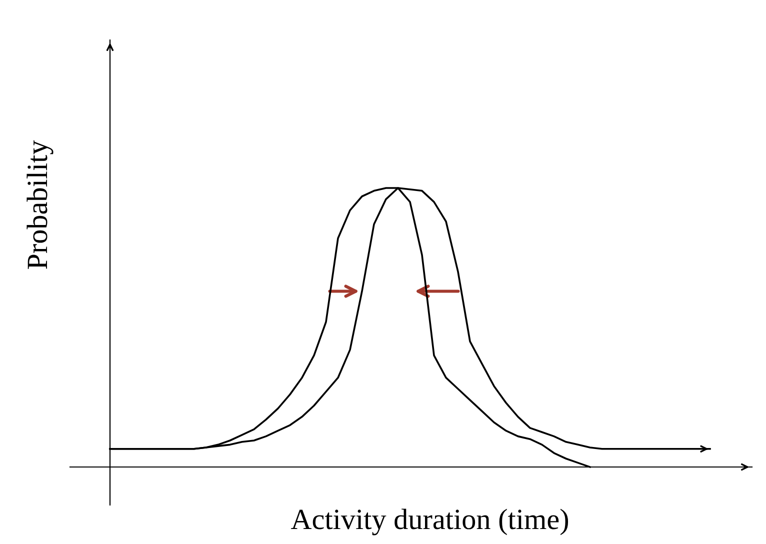 This screenshot has height=544, width=766. What do you see at coordinates (429, 522) in the screenshot?
I see `x-axis-title: Activity duration (time)` at bounding box center [429, 522].